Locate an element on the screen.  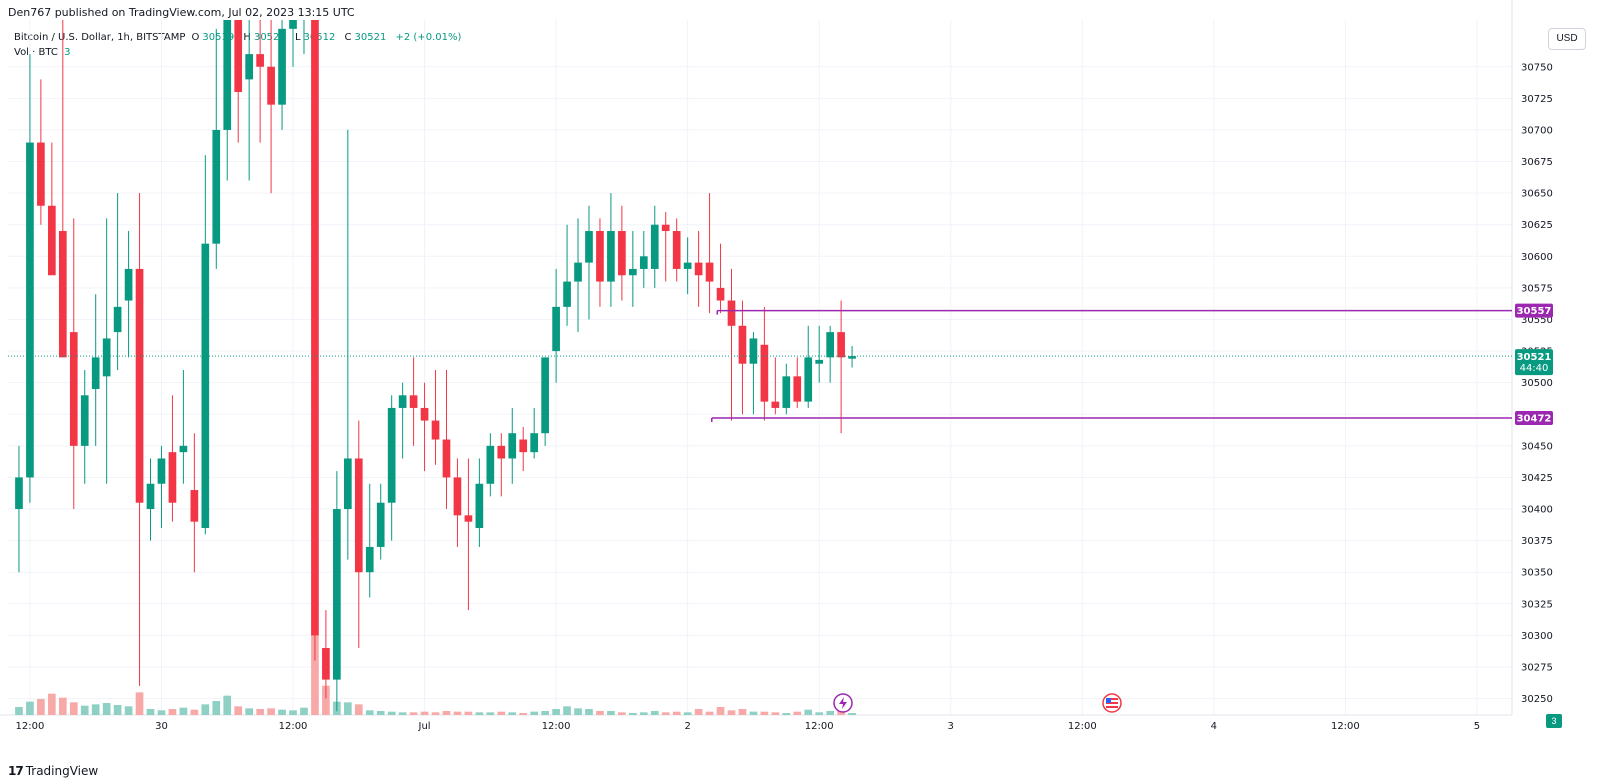
lightning-icon is located at coordinates (843, 703).